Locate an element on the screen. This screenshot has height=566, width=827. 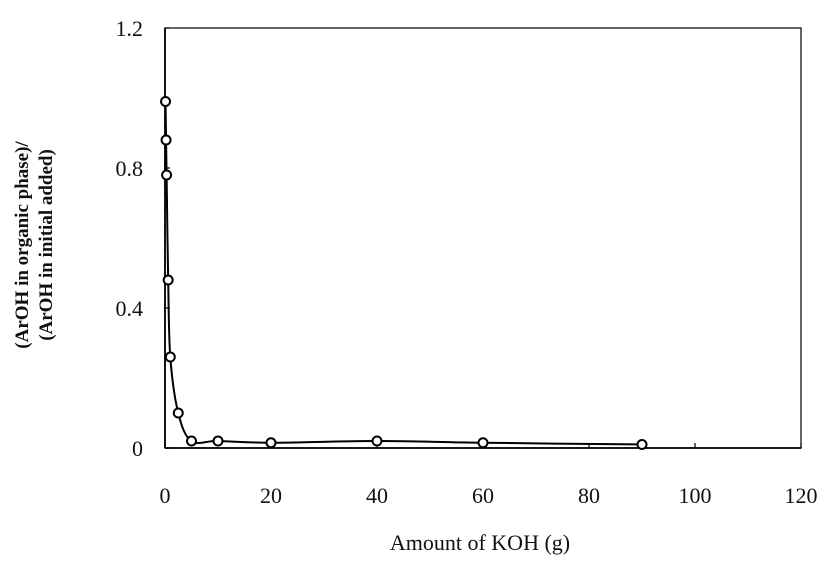
y-axis-ticks: 0 0.4 0.8 1.2 is located at coordinates (143, 238).